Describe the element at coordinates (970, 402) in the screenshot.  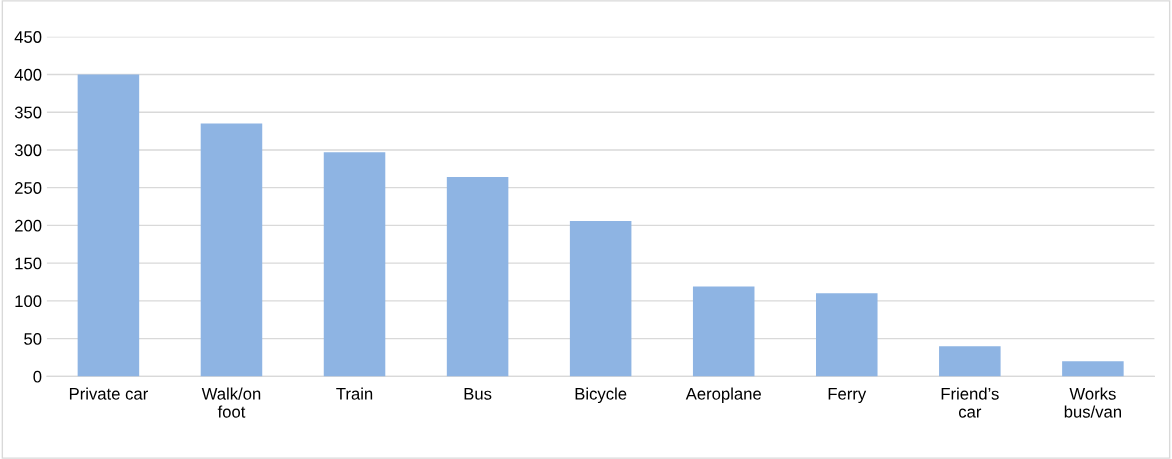
I see `x-tick-label: Friend’s car` at that location.